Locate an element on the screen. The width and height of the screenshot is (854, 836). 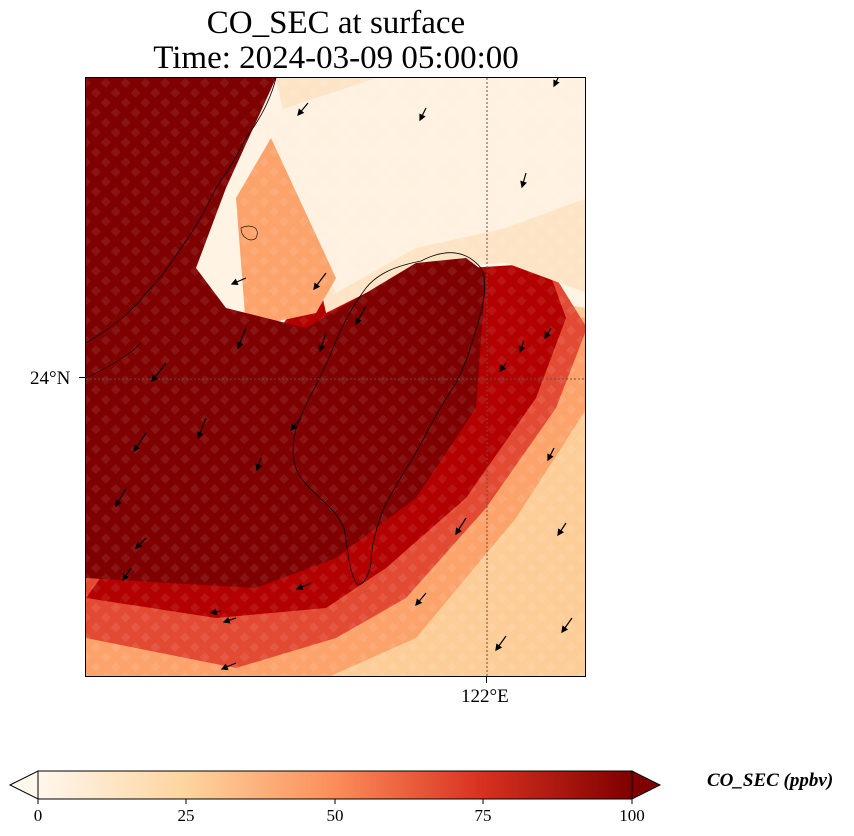
colorbar-extend-max is located at coordinates (646, 785).